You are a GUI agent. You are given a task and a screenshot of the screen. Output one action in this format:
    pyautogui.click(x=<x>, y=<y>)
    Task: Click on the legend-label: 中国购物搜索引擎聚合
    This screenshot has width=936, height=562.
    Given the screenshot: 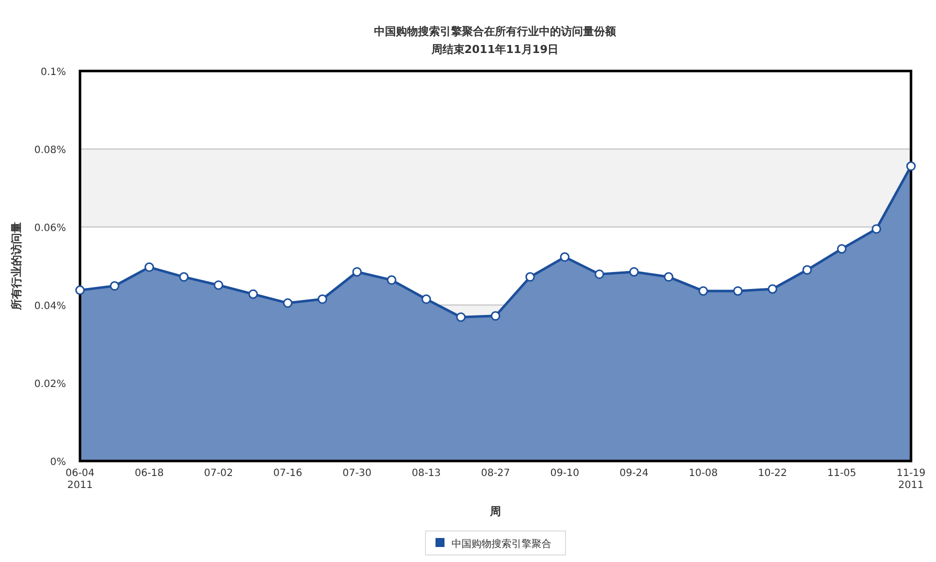 What is the action you would take?
    pyautogui.click(x=502, y=544)
    